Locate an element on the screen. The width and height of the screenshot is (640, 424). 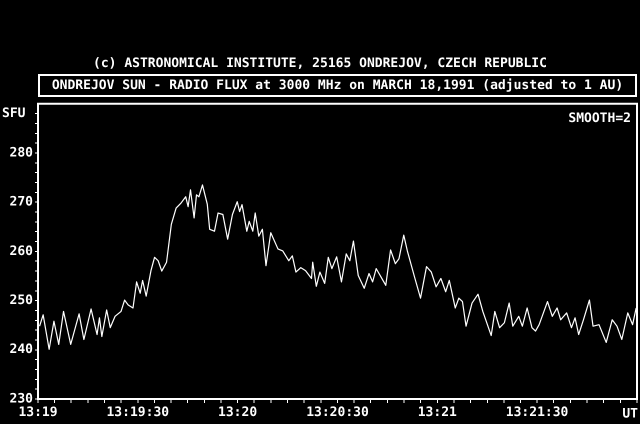
y-axis-title: SFU is located at coordinates (14, 114).